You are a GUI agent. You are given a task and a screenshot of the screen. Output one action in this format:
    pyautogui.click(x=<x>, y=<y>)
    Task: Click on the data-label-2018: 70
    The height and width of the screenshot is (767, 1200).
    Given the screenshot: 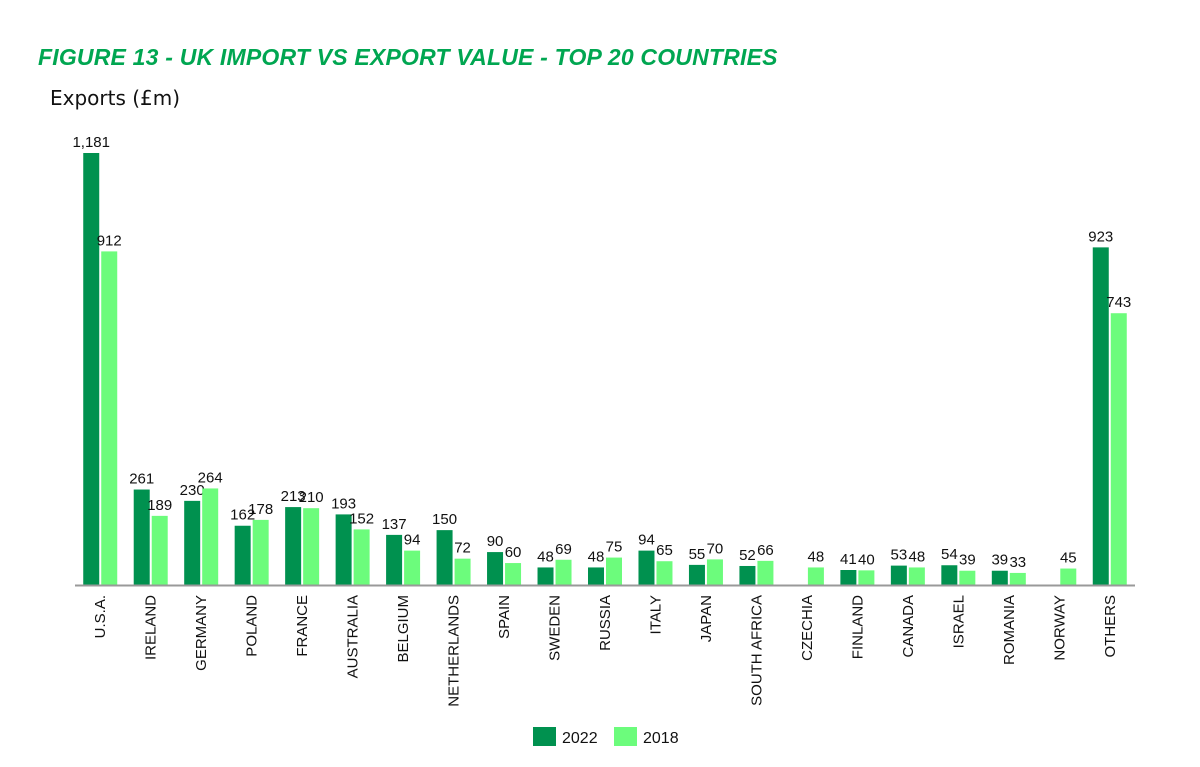 What is the action you would take?
    pyautogui.click(x=715, y=548)
    